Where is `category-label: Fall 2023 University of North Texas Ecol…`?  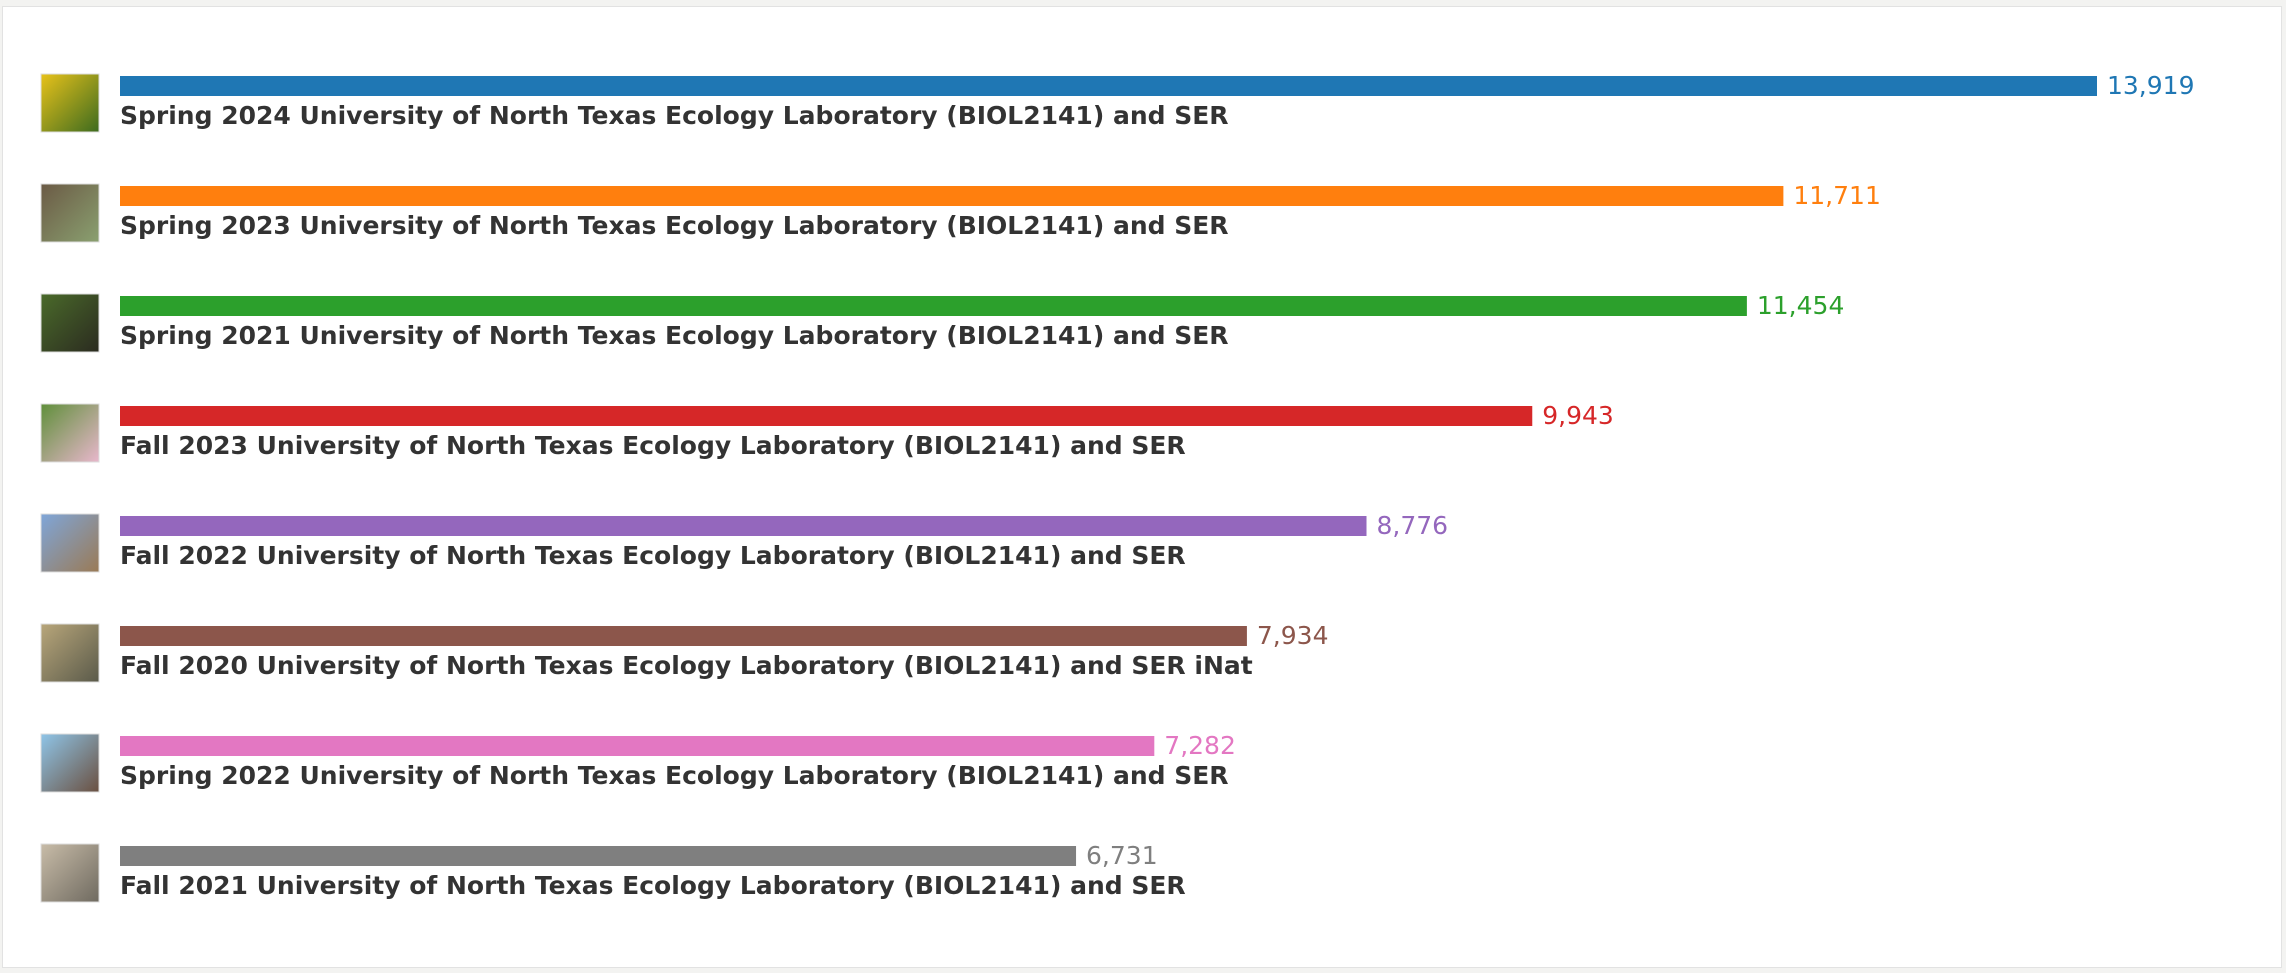 category-label: Fall 2023 University of North Texas Ecol… is located at coordinates (653, 445).